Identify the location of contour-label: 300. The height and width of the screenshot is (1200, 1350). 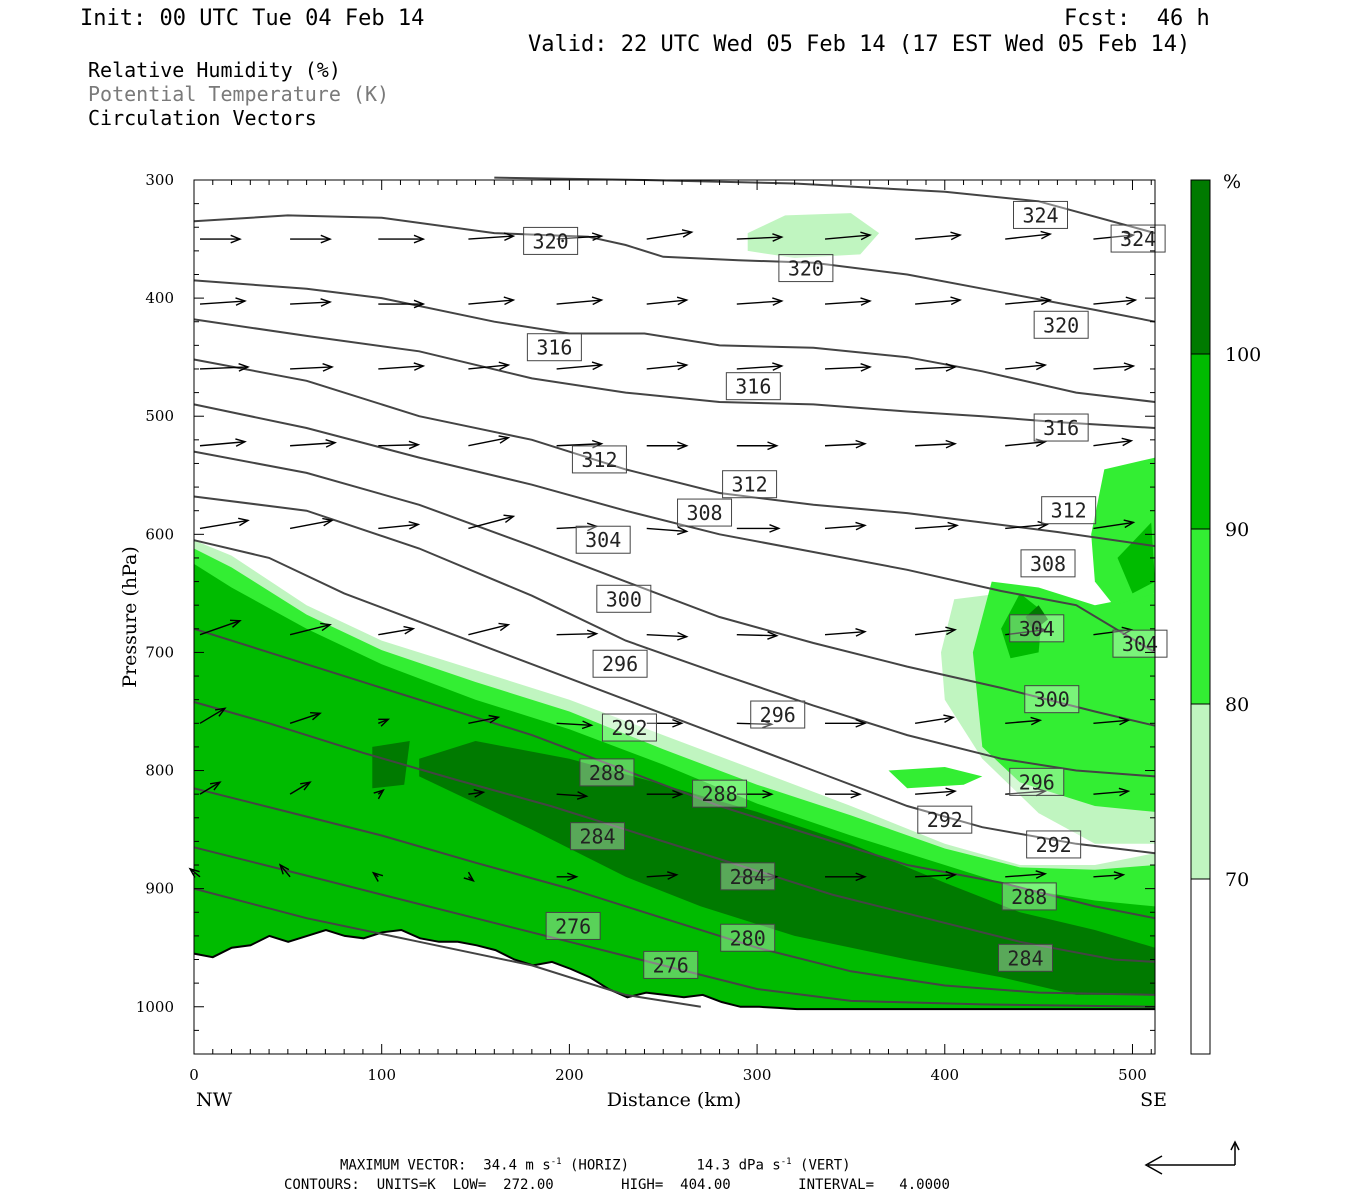
(1052, 700).